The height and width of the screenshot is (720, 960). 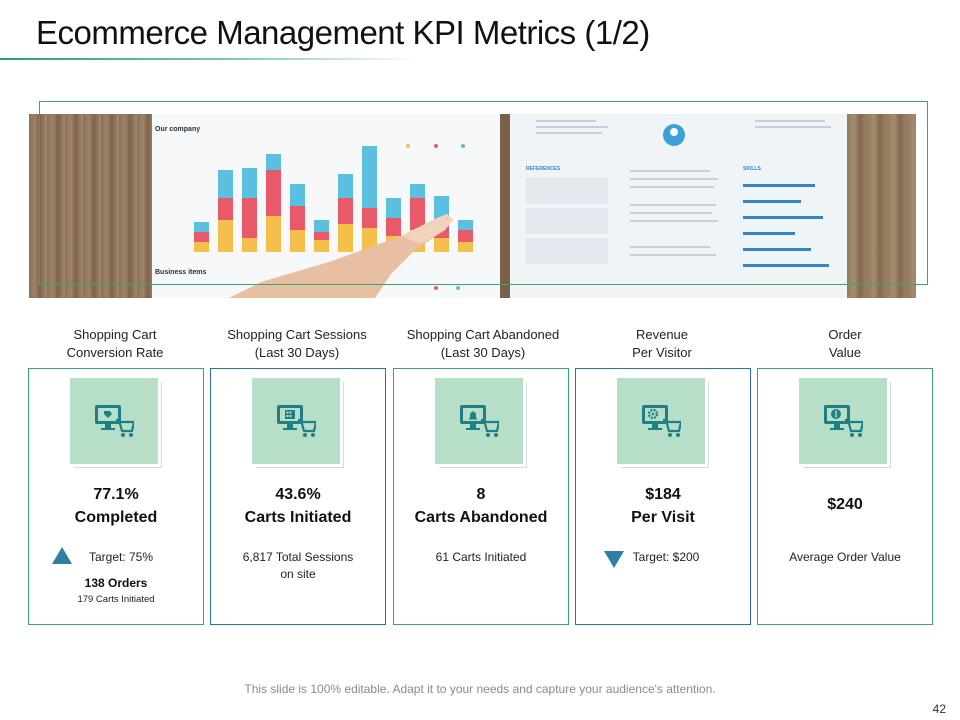 I want to click on kpi-card-revenue: $184 Per Visit Target: $200, so click(x=663, y=496).